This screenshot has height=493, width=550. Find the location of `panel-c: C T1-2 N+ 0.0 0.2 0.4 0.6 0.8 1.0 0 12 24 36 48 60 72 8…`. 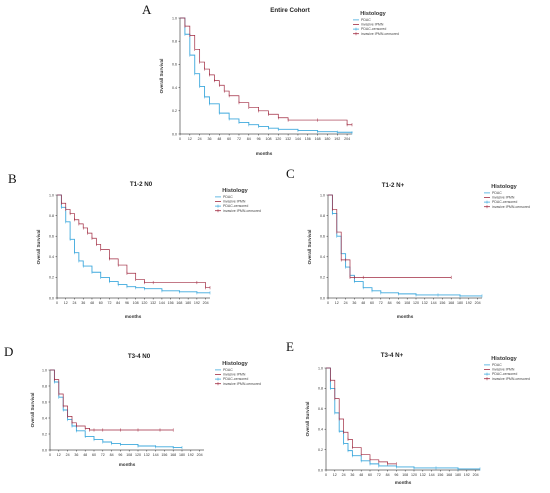

panel-c: C T1-2 N+ 0.0 0.2 0.4 0.6 0.8 1.0 0 12 24 36 48 60 72 8… is located at coordinates (408, 242).